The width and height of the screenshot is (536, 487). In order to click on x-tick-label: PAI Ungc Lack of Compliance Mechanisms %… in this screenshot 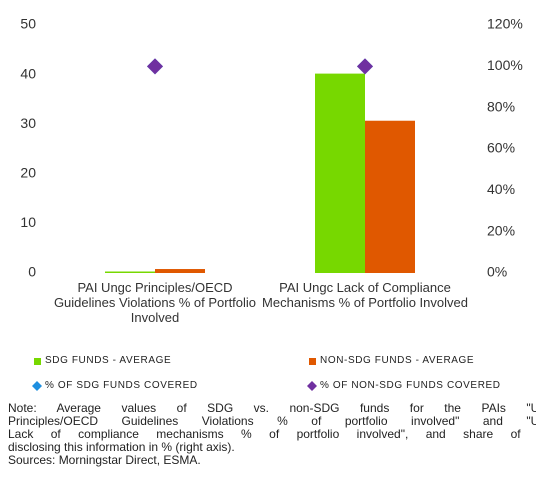, I will do `click(365, 295)`.